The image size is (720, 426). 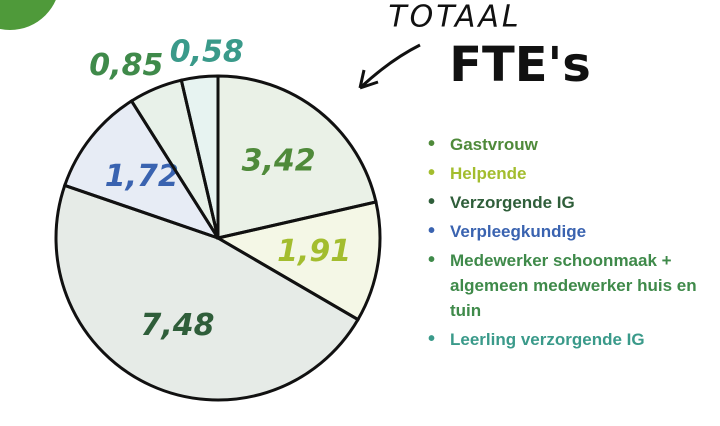 What do you see at coordinates (126, 65) in the screenshot?
I see `data-label: 0,85` at bounding box center [126, 65].